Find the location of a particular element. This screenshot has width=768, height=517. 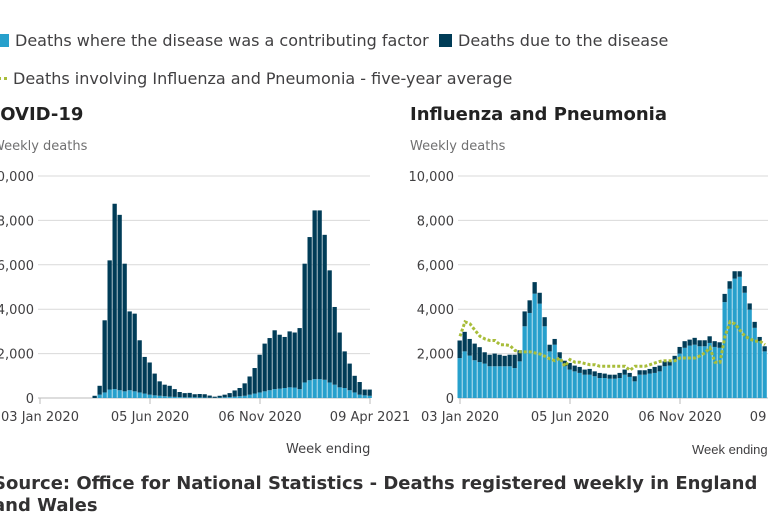

x-label-covid: Week ending is located at coordinates (328, 449).